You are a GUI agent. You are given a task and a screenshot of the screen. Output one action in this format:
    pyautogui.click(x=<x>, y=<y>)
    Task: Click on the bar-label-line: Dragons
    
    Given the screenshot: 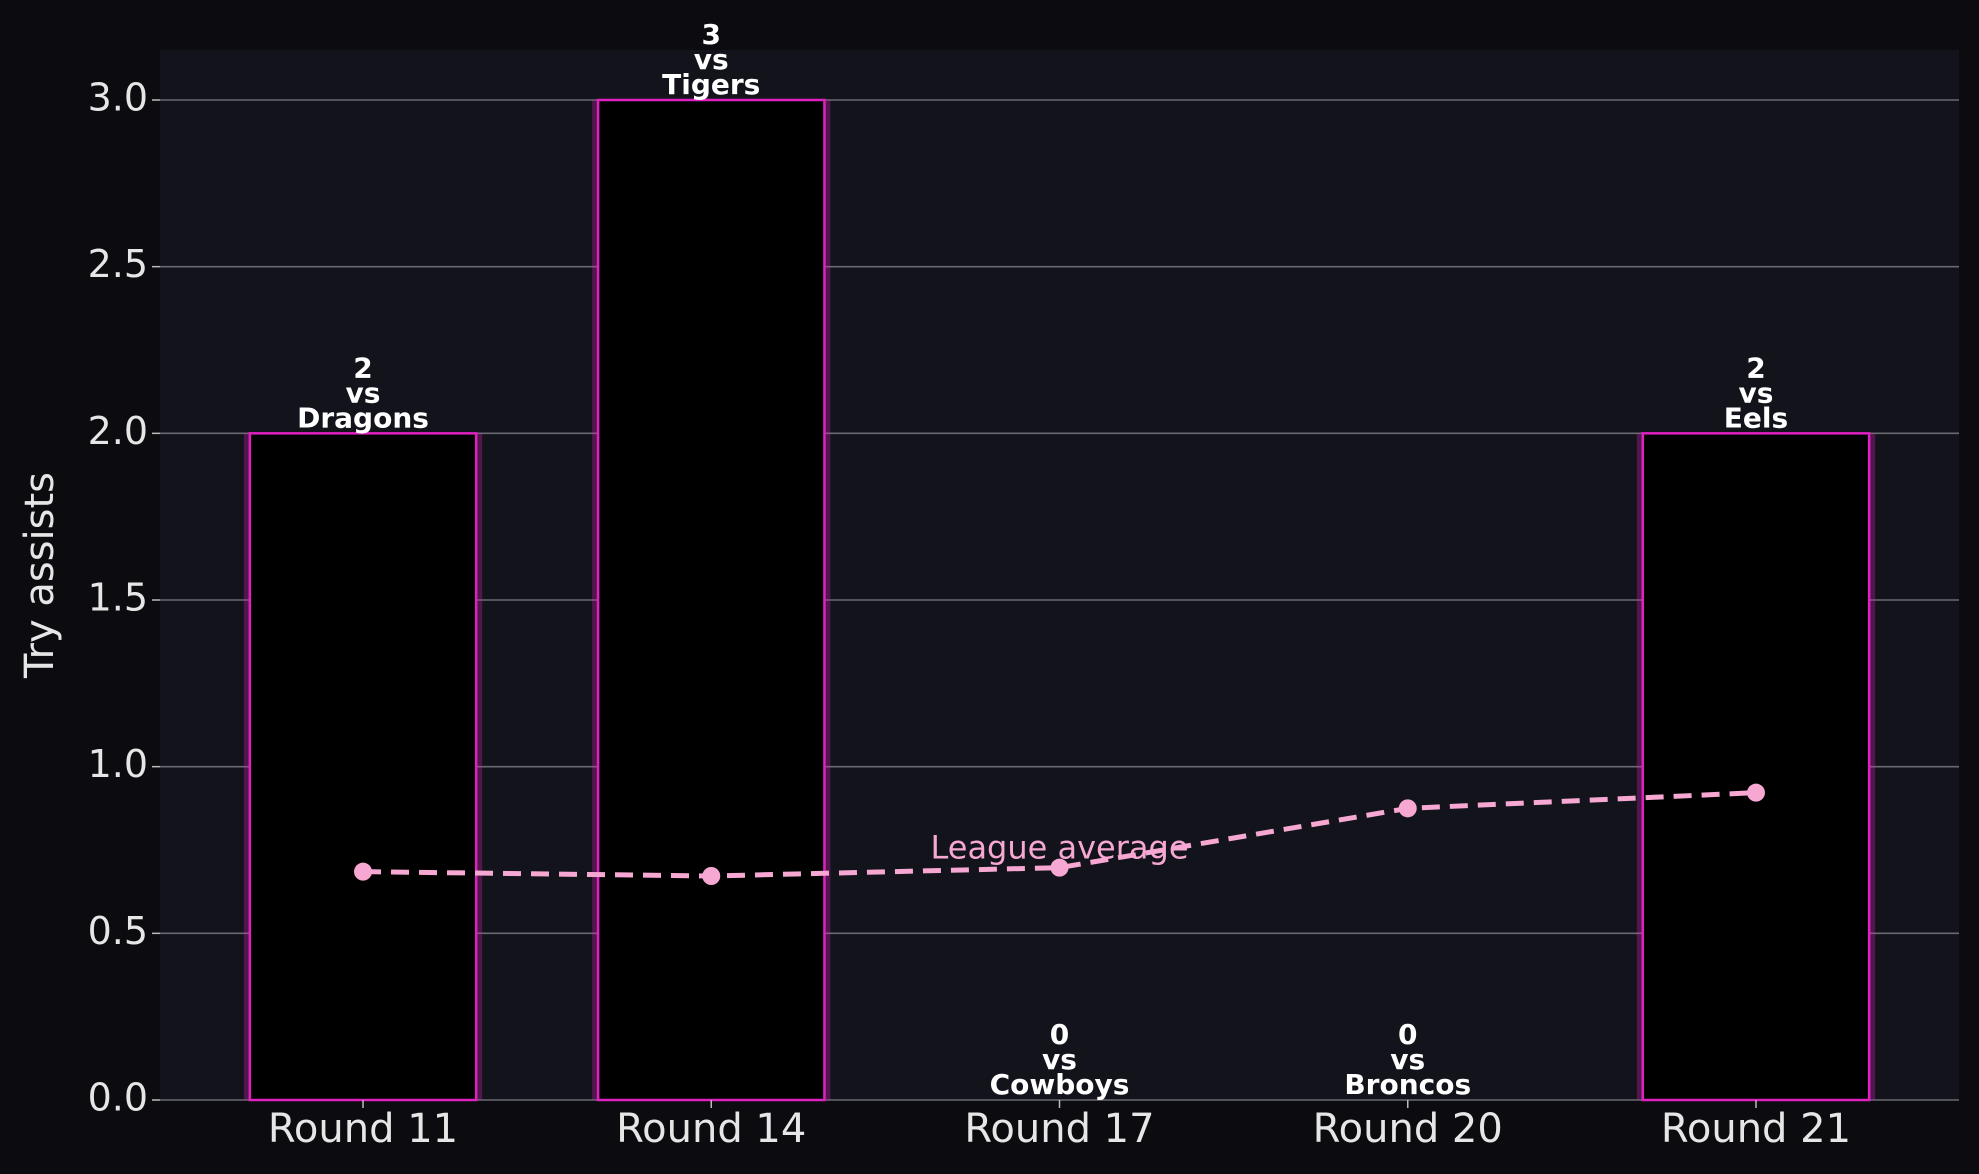 What is the action you would take?
    pyautogui.click(x=363, y=417)
    